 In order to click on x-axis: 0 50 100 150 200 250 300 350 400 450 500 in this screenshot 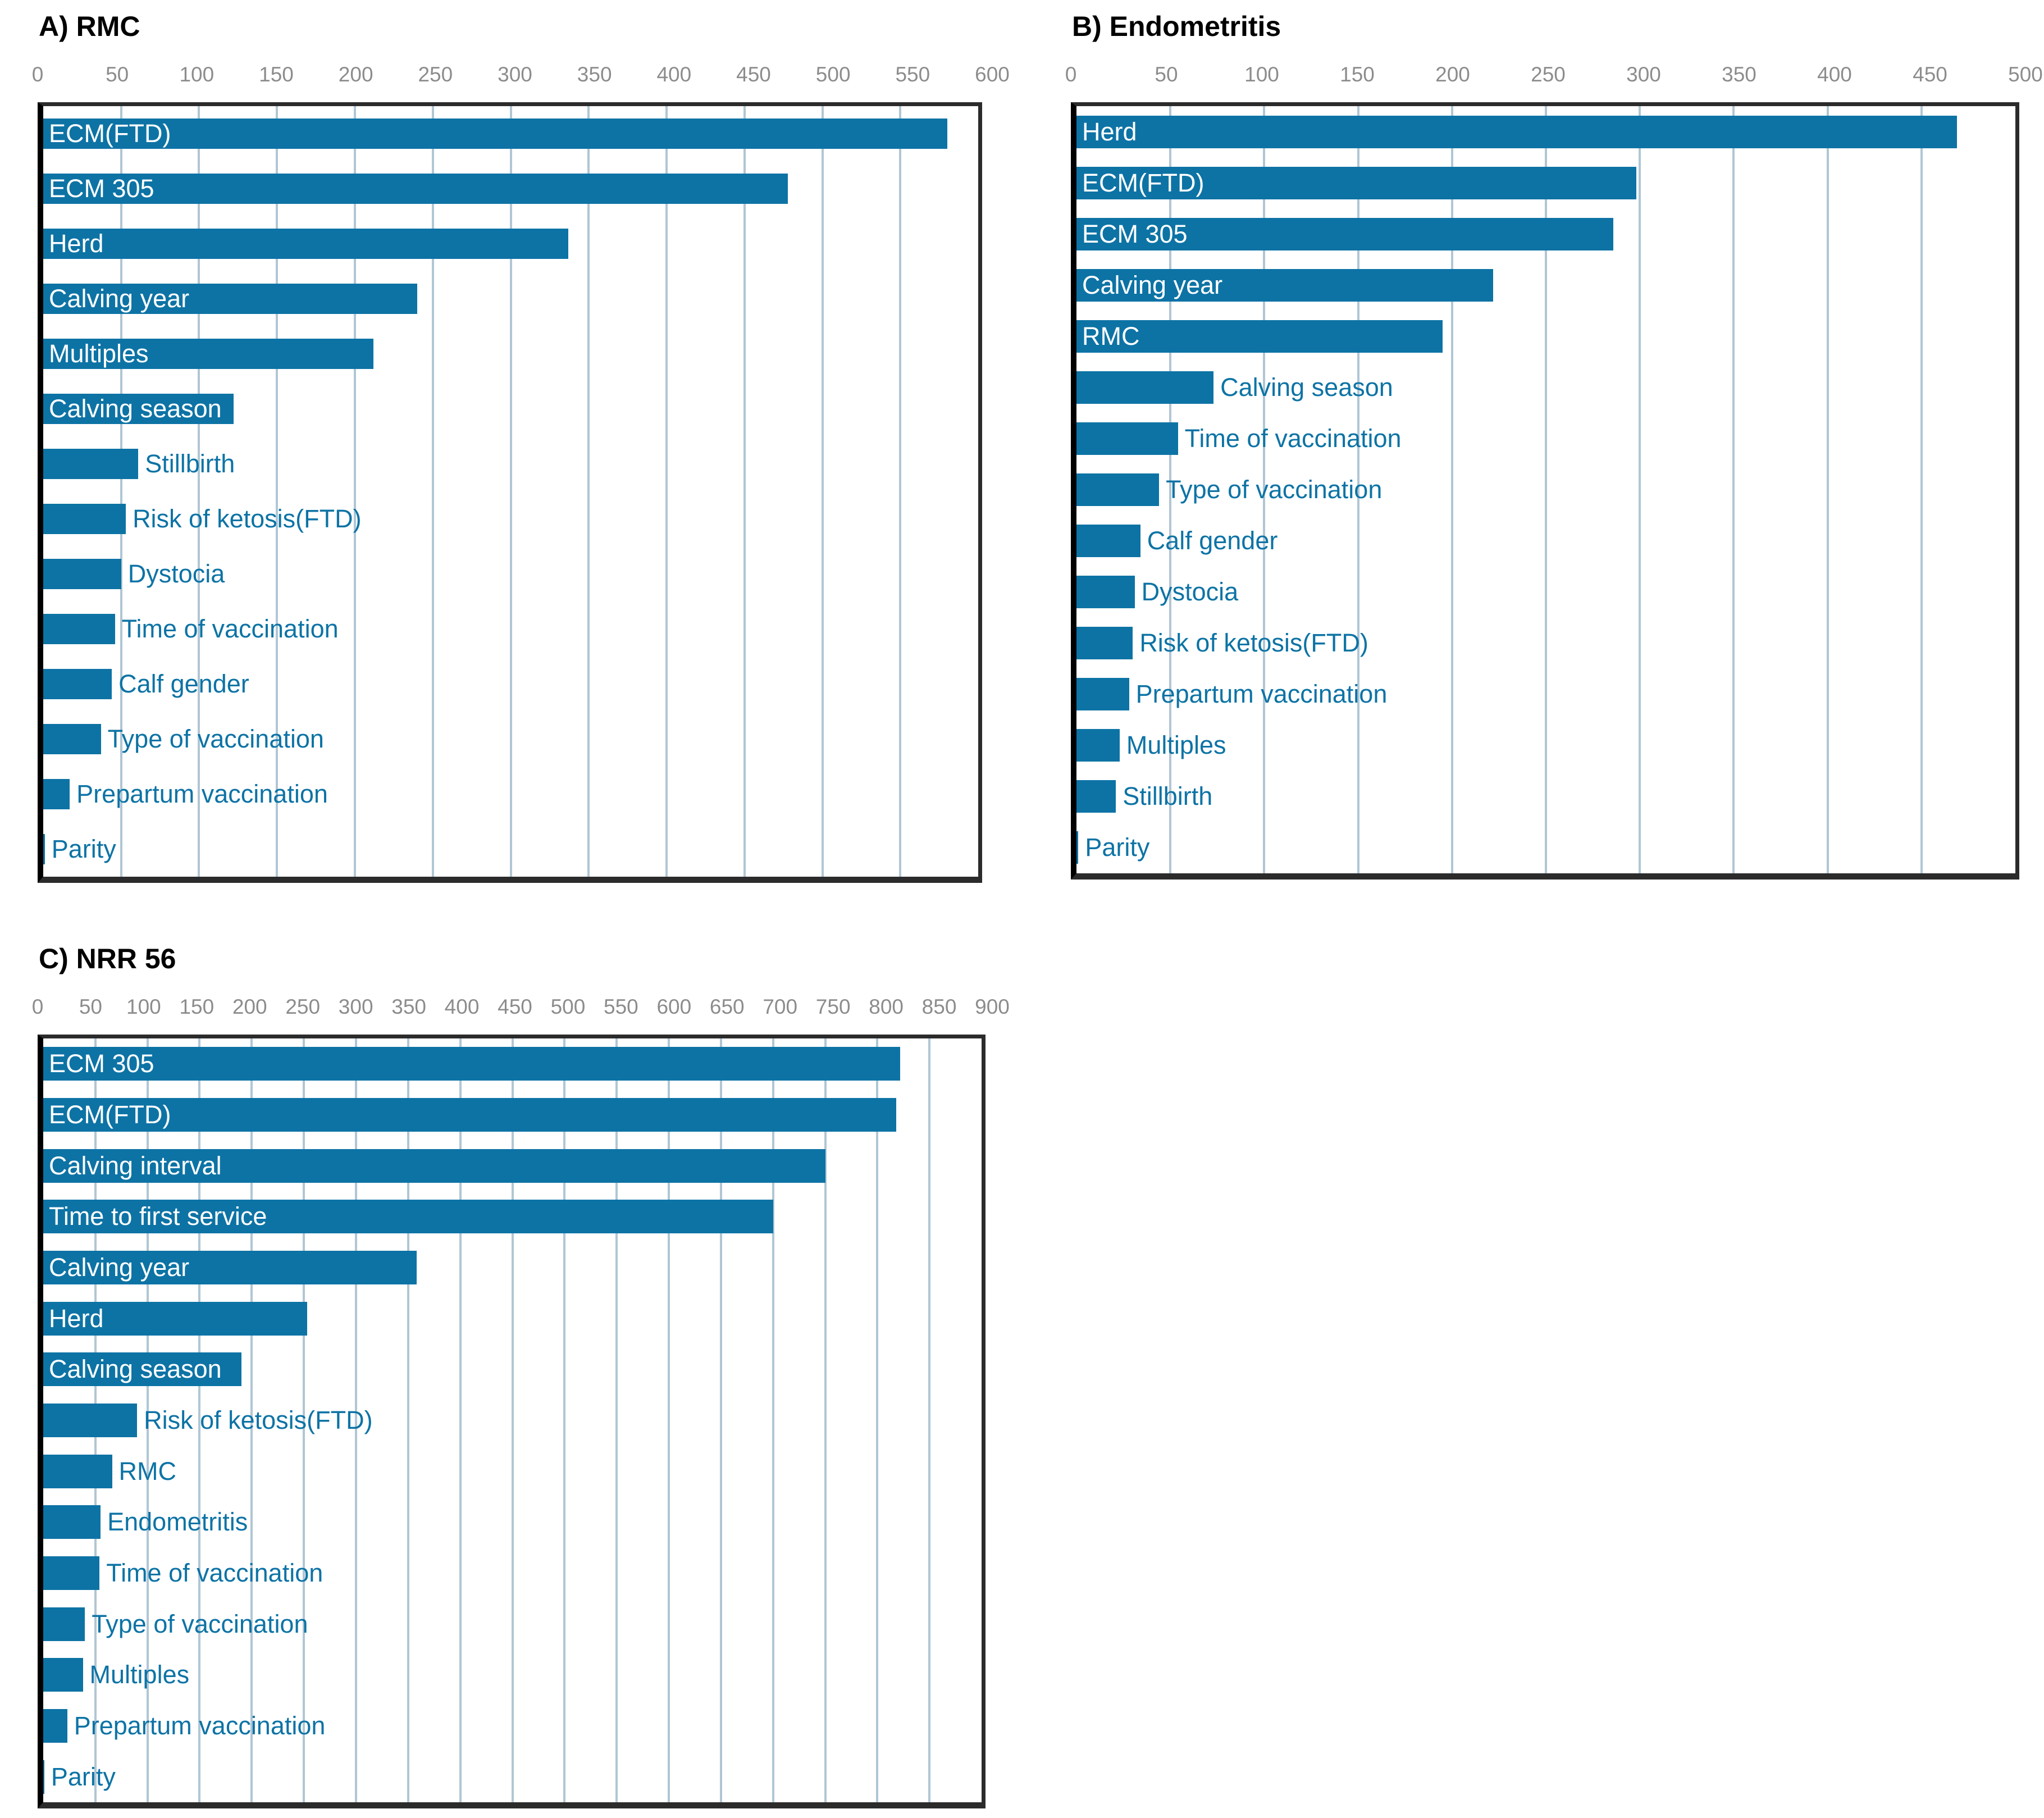, I will do `click(1554, 76)`.